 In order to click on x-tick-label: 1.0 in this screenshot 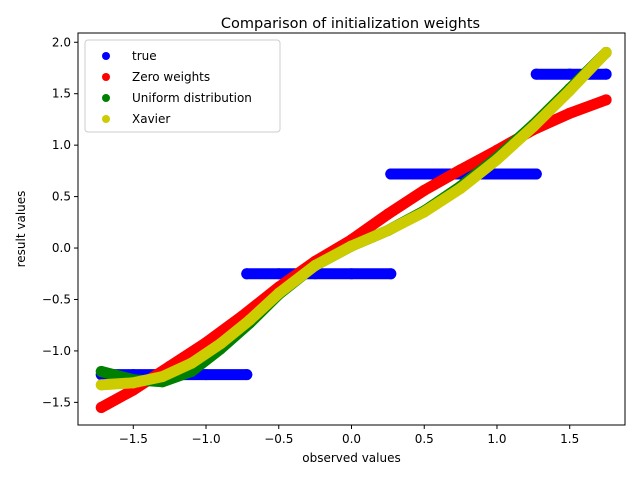, I will do `click(496, 439)`.